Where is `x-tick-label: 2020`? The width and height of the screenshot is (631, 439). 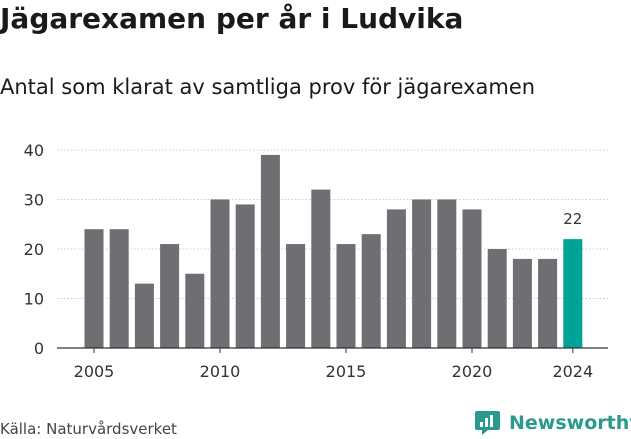 x-tick-label: 2020 is located at coordinates (472, 371).